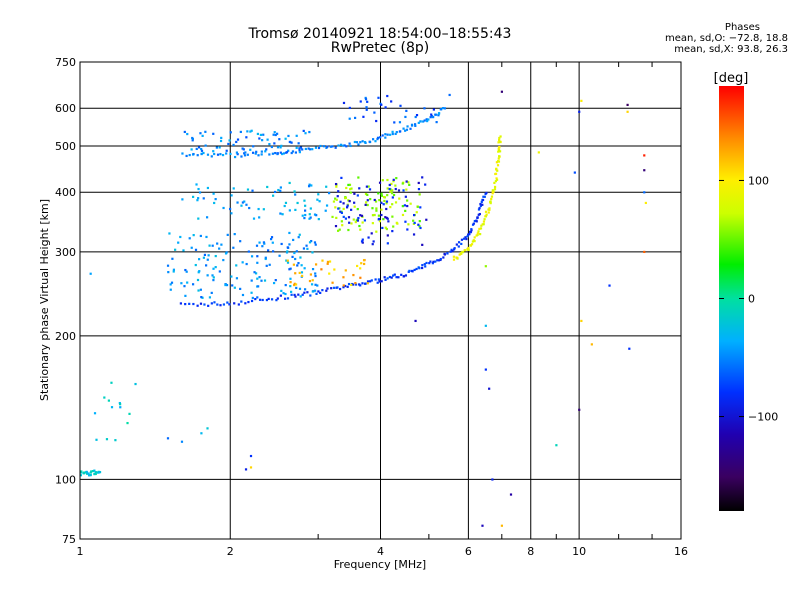  What do you see at coordinates (44, 300) in the screenshot?
I see `y-axis-label: Stationary phase Virtual Height [km]` at bounding box center [44, 300].